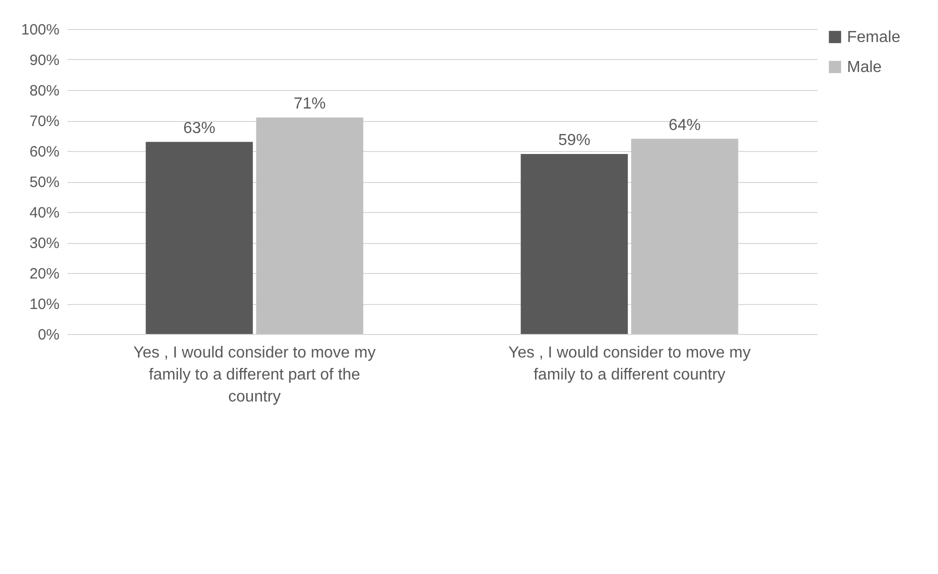  I want to click on y-tick-label: 100%, so click(40, 30).